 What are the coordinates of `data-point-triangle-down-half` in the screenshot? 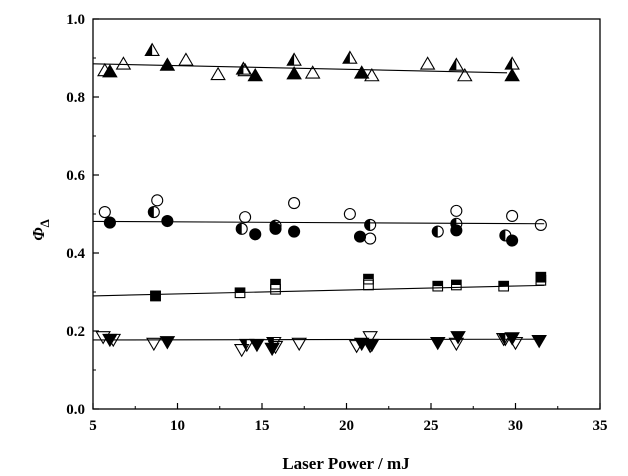 It's located at (247, 345).